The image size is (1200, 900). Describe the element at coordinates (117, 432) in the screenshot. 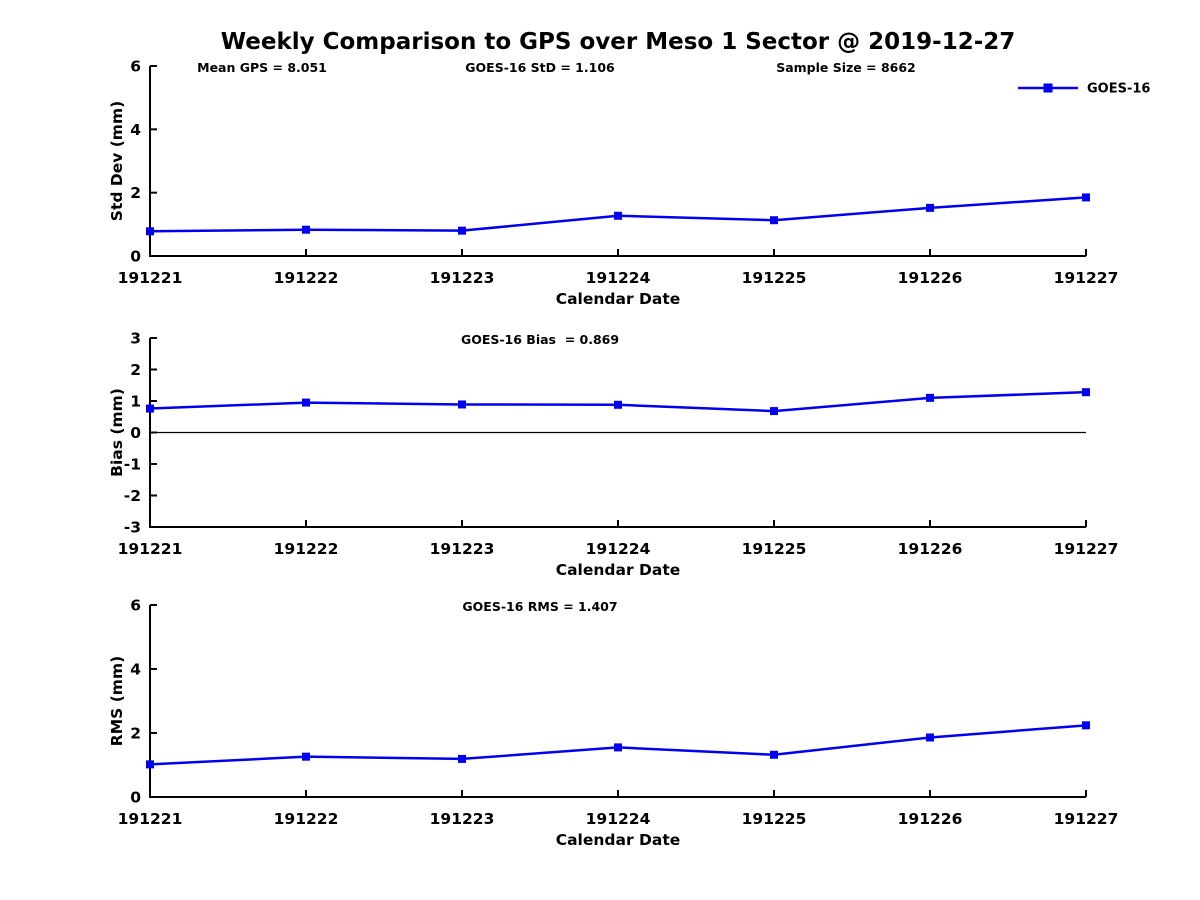

I see `y-axis-title: Bias (mm)` at that location.